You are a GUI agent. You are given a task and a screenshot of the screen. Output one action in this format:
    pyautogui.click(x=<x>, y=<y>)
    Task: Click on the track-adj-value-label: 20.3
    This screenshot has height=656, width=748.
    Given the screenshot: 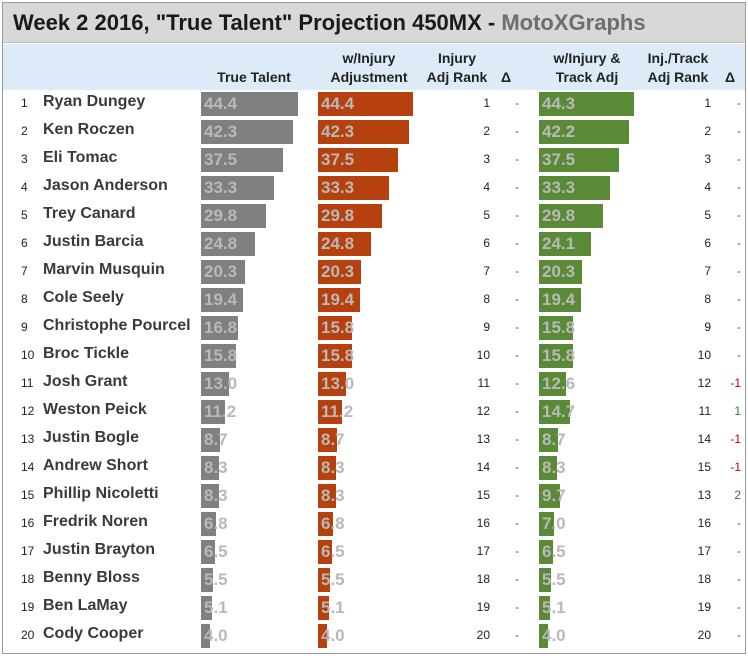 What is the action you would take?
    pyautogui.click(x=559, y=271)
    